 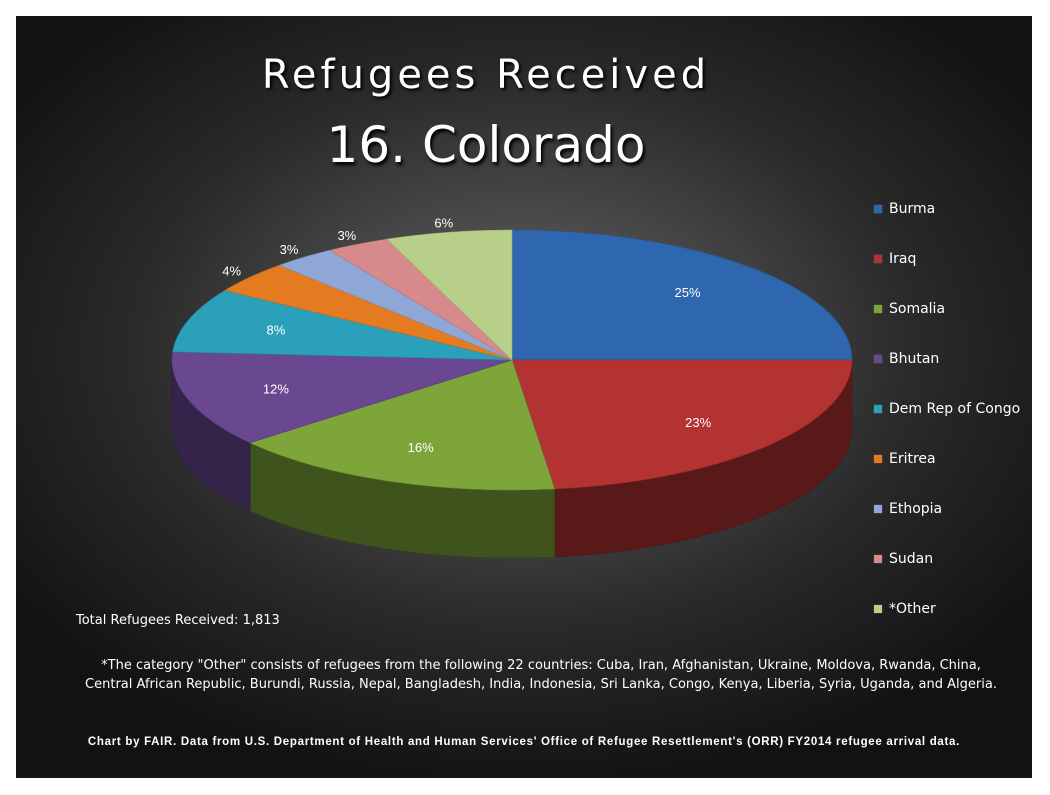 What do you see at coordinates (953, 275) in the screenshot?
I see `legend-item-1: Iraq` at bounding box center [953, 275].